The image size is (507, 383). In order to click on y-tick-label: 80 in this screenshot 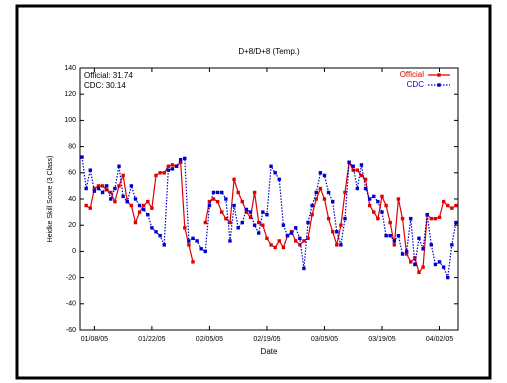, I will do `click(72, 146)`.